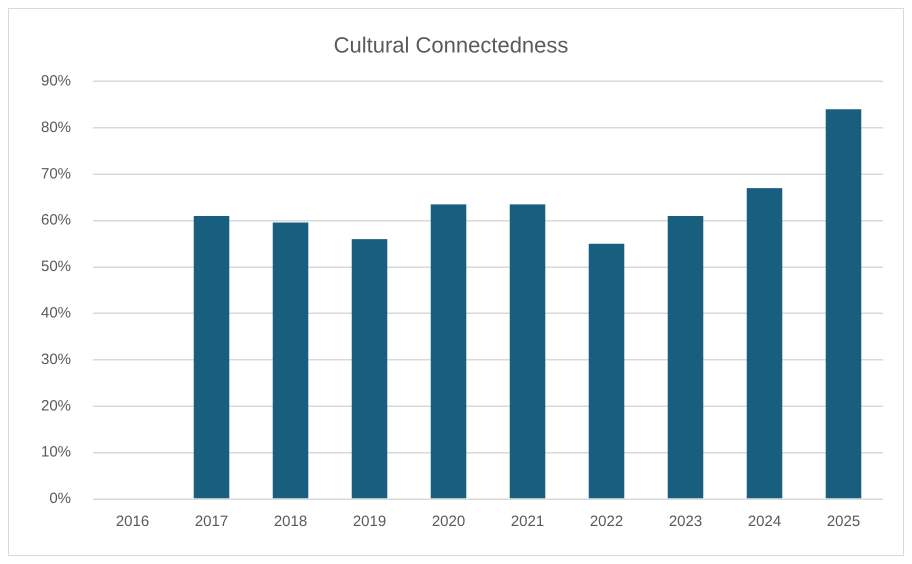 This screenshot has height=564, width=912. I want to click on x-tick-label: 2016, so click(133, 521).